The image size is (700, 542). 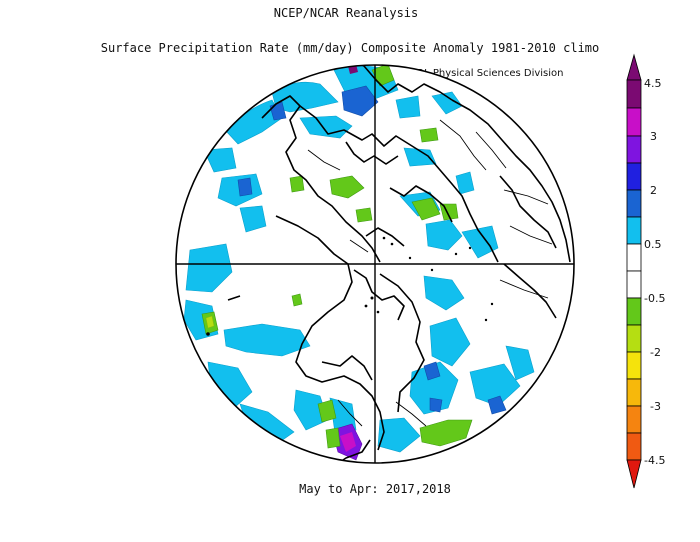 What do you see at coordinates (654, 460) in the screenshot?
I see `colorbar-label: -4.5` at bounding box center [654, 460].